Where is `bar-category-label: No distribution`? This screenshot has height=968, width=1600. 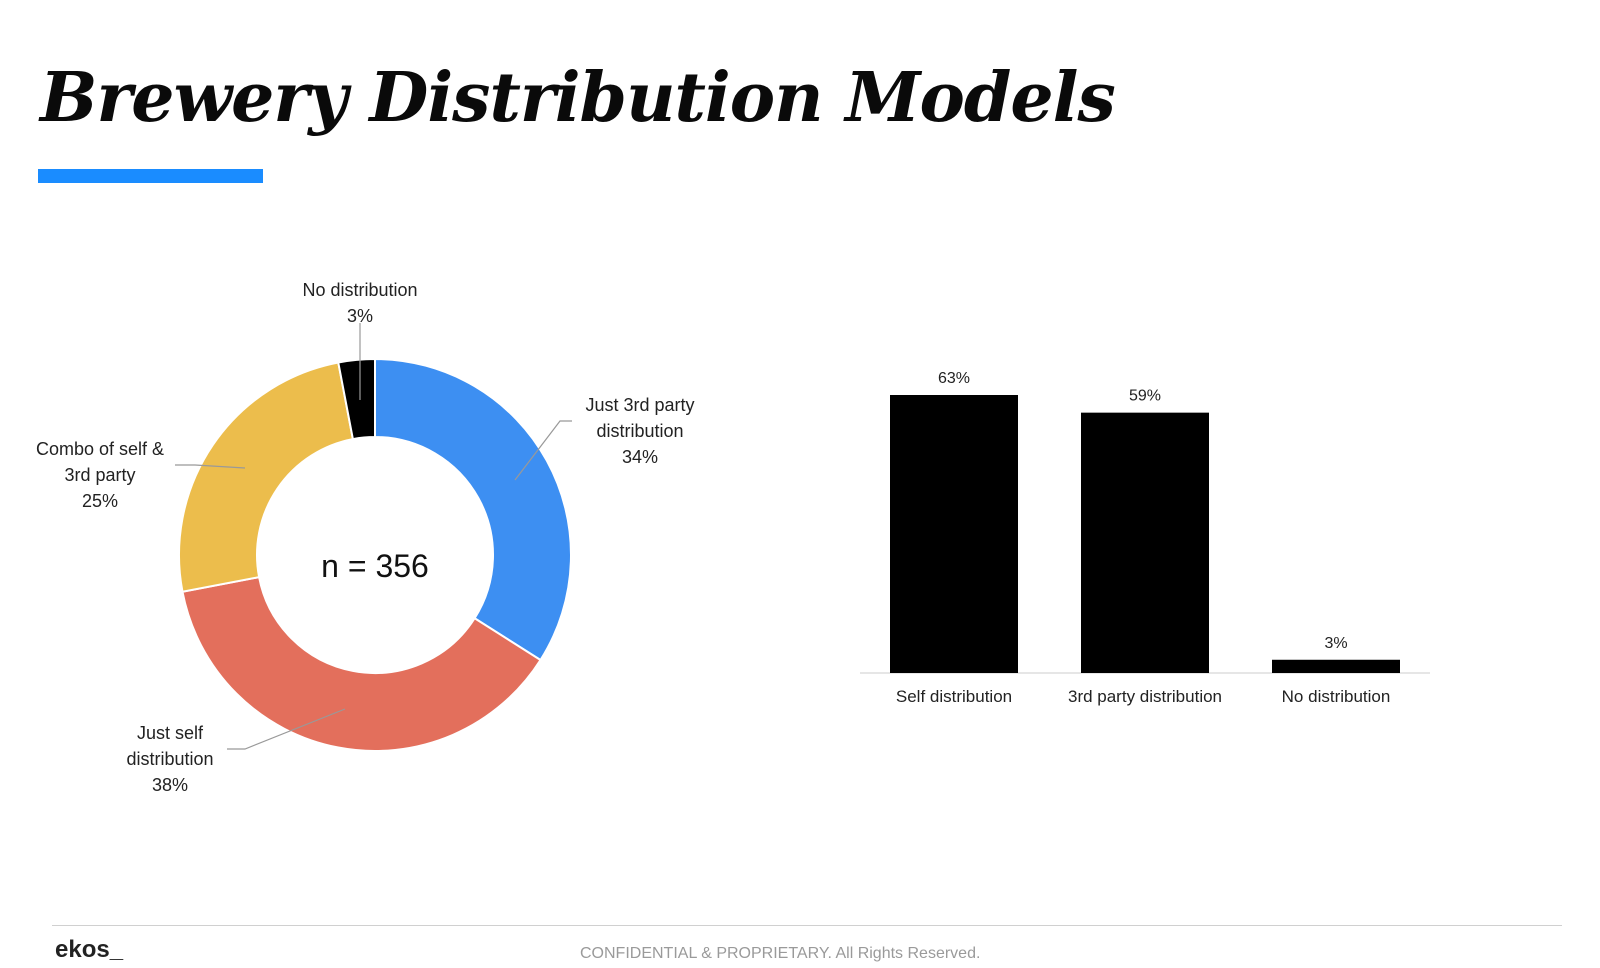
bar-category-label: No distribution is located at coordinates (1336, 696).